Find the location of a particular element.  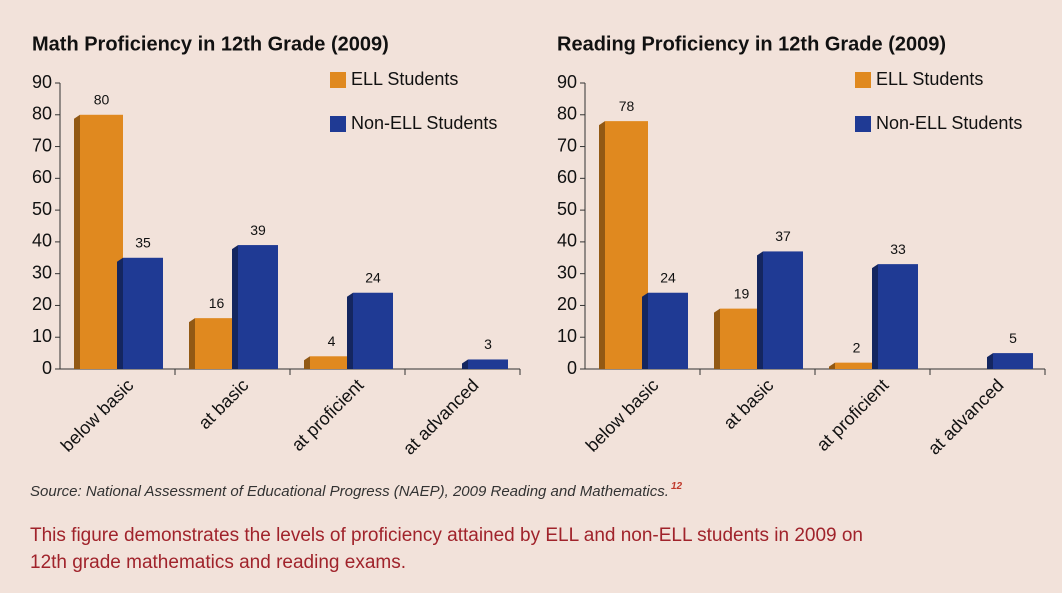

source-note: 12 is located at coordinates (677, 486).